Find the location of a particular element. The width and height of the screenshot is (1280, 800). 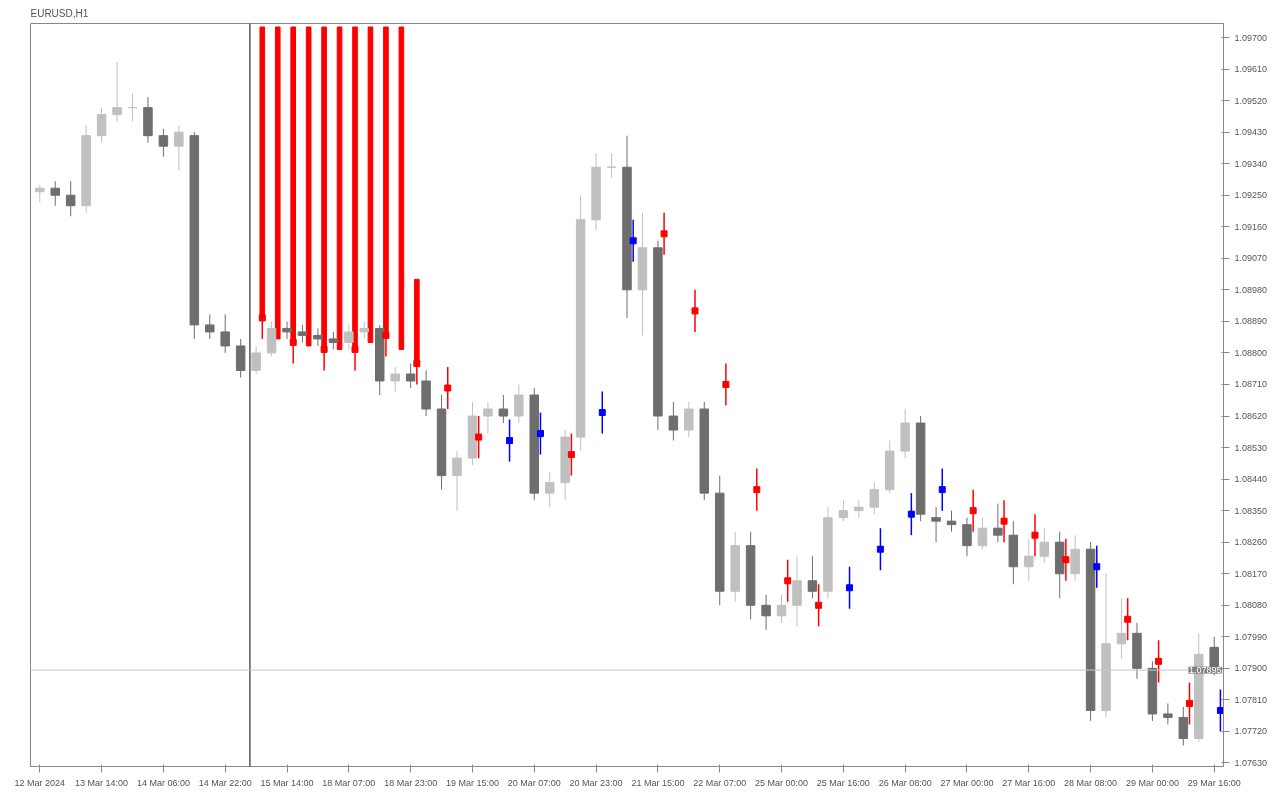

x-tick-label: 14 Mar 06:00 is located at coordinates (163, 782).